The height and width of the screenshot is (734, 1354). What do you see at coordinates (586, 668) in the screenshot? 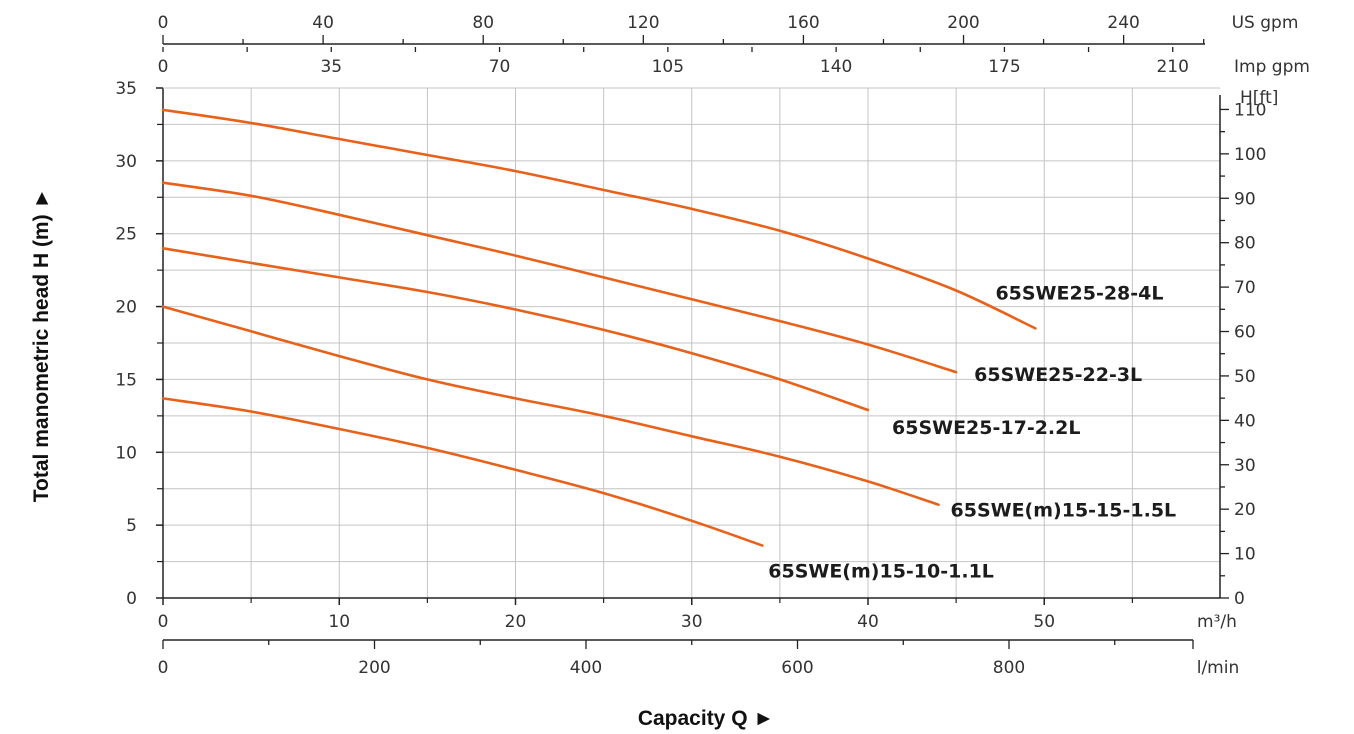
I see `lmin-tick-label: 400` at bounding box center [586, 668].